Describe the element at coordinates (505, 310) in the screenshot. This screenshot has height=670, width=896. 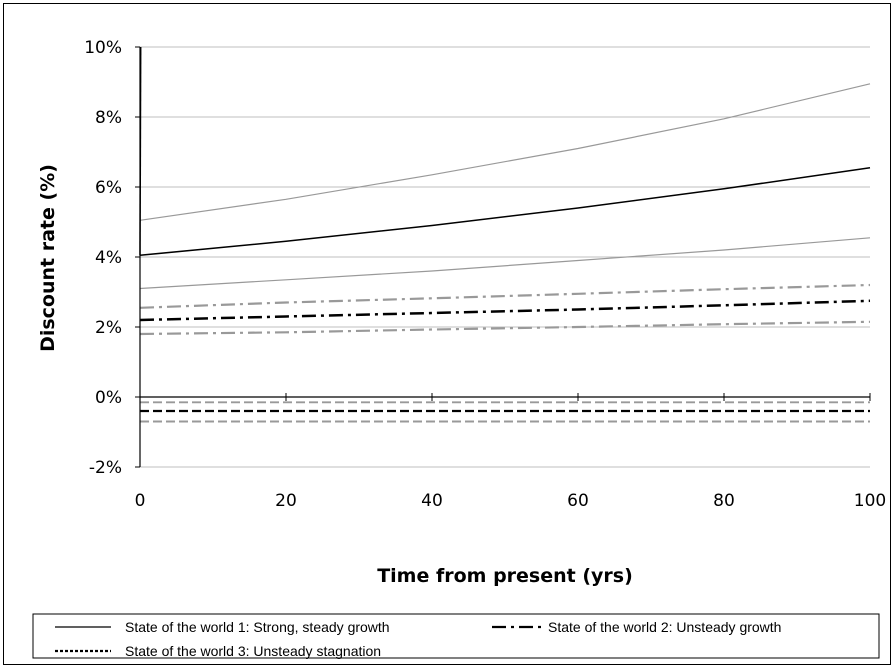
I see `series-state2-central` at that location.